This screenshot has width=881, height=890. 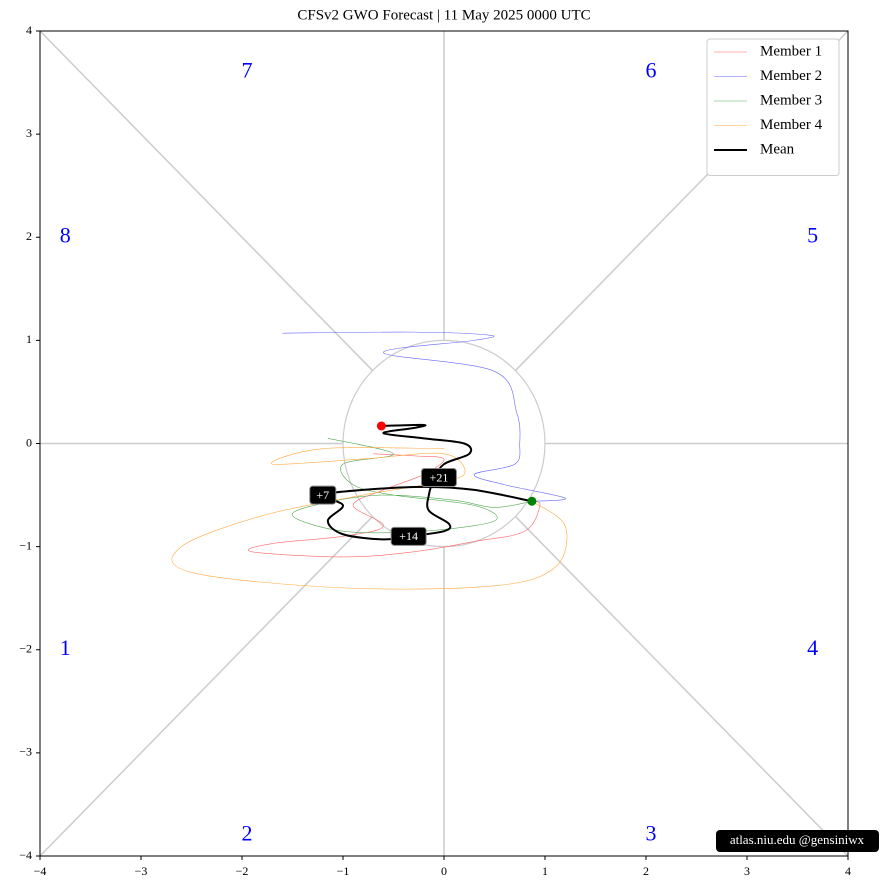 I want to click on x-tick-label: −1, so click(x=343, y=871).